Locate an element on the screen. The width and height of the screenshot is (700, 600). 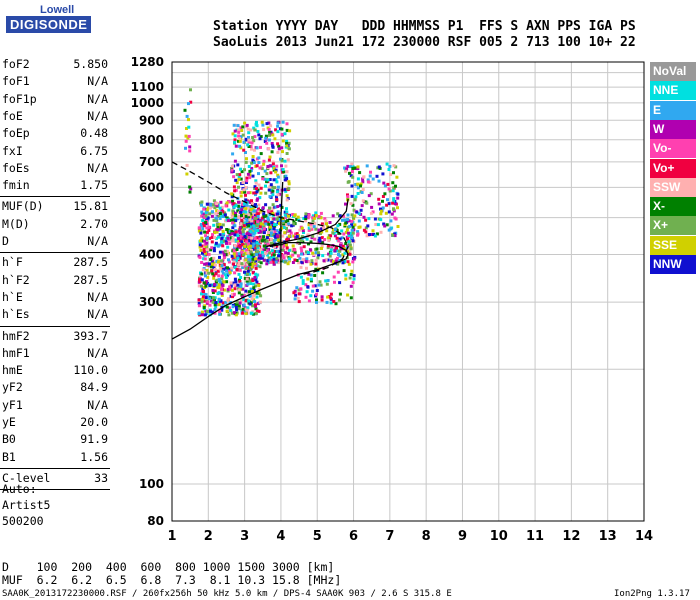
autoscale-label: Auto: is located at coordinates (19, 489).